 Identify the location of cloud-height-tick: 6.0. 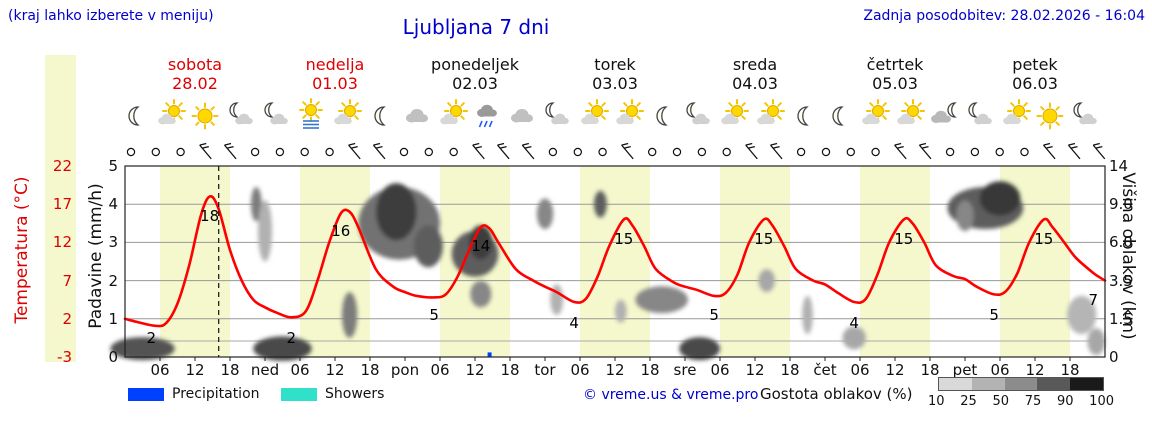
(1121, 242).